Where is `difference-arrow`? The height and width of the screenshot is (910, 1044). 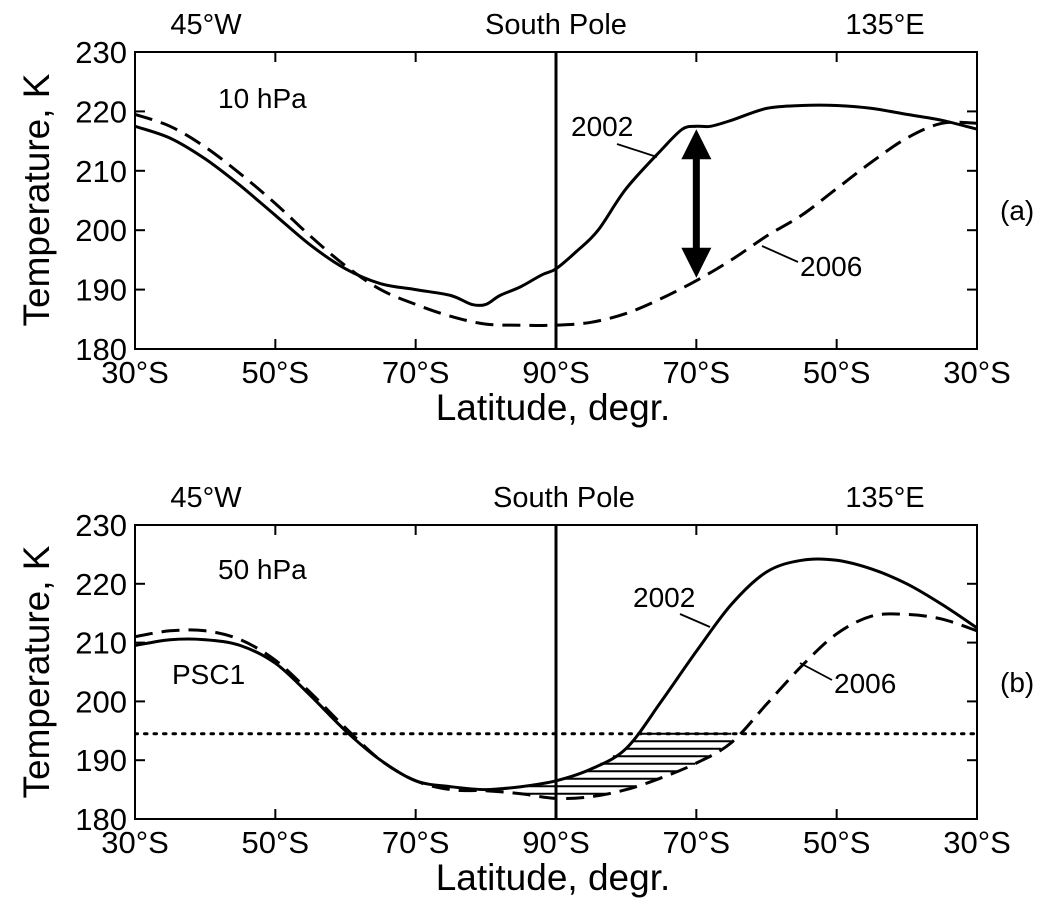
difference-arrow is located at coordinates (696, 203).